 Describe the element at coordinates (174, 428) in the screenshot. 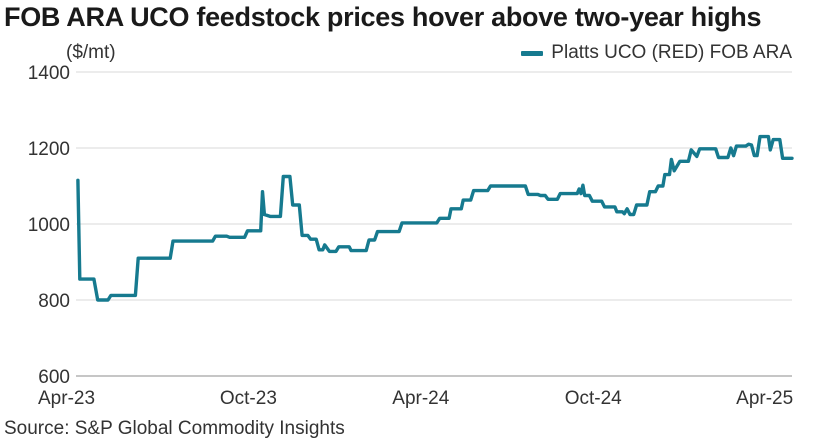

I see `source-note: Source: S&P Global Commodity Insights` at that location.